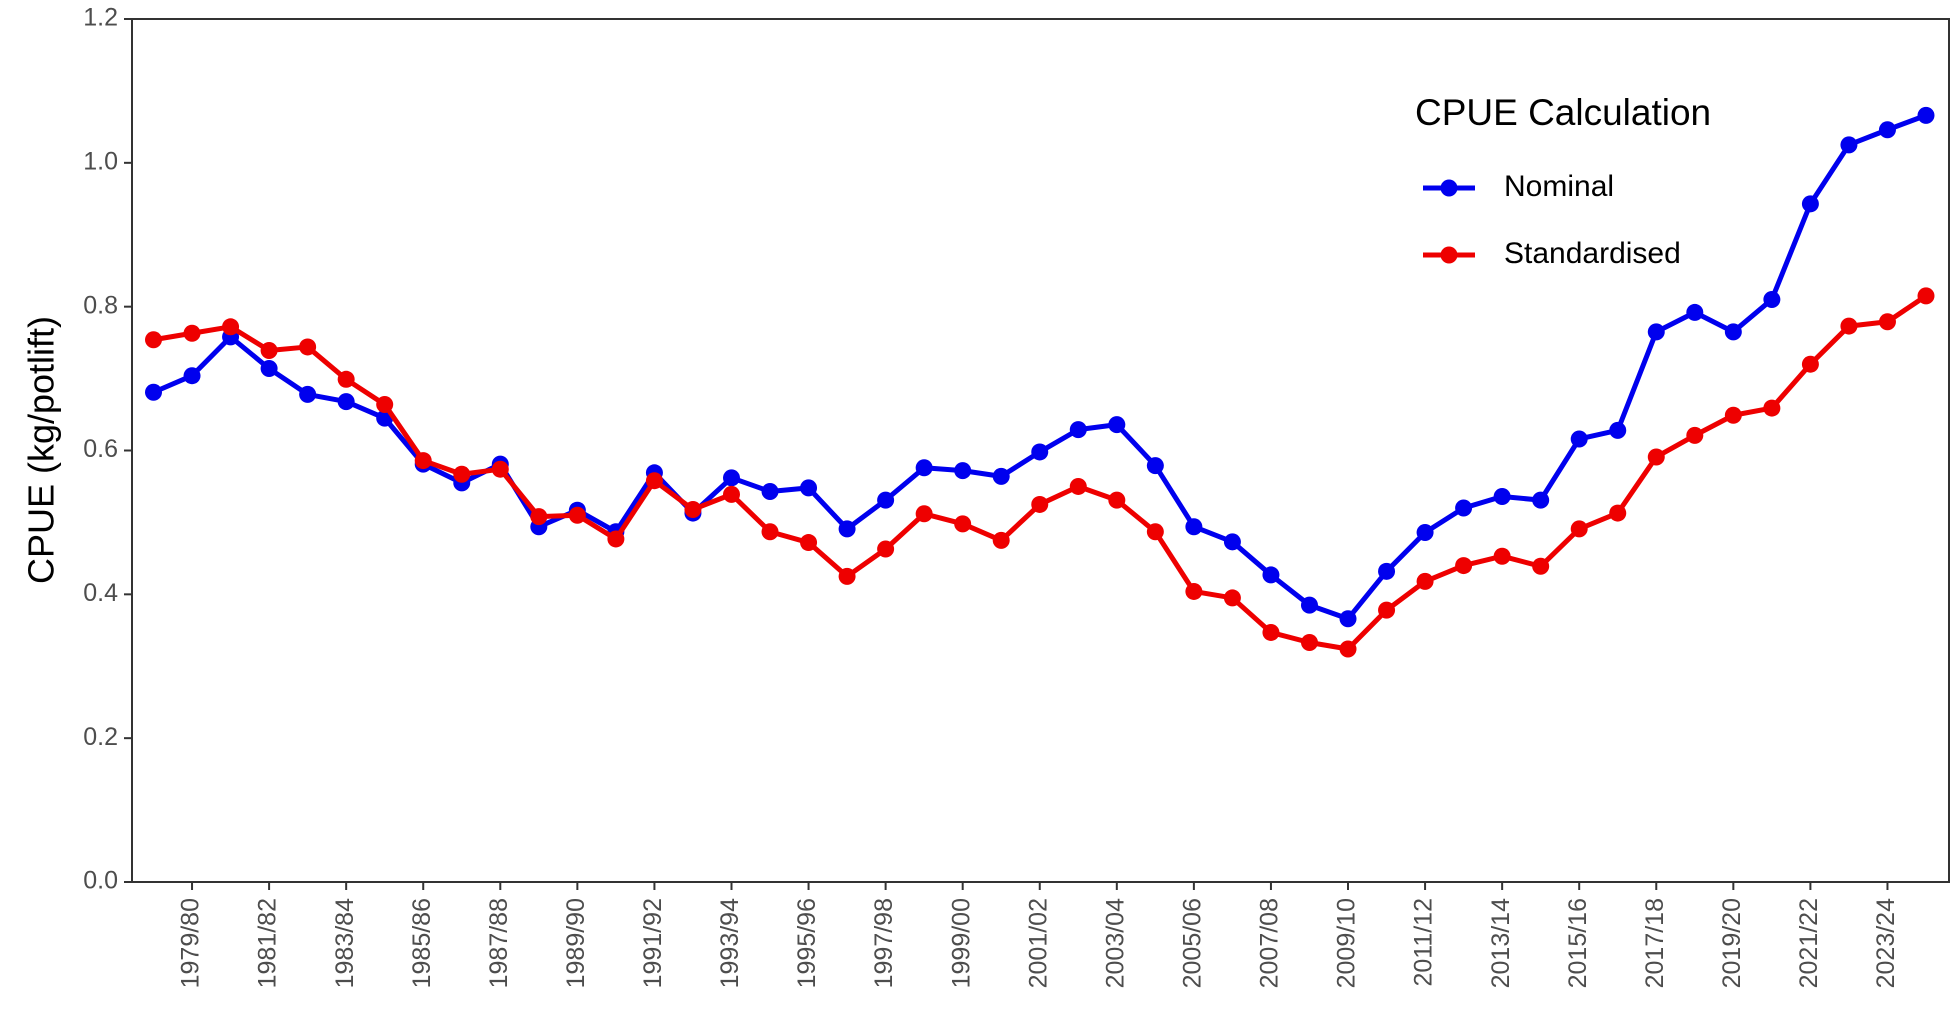 The image size is (1957, 1028). I want to click on x-tick-label: 2005/06, so click(1192, 943).